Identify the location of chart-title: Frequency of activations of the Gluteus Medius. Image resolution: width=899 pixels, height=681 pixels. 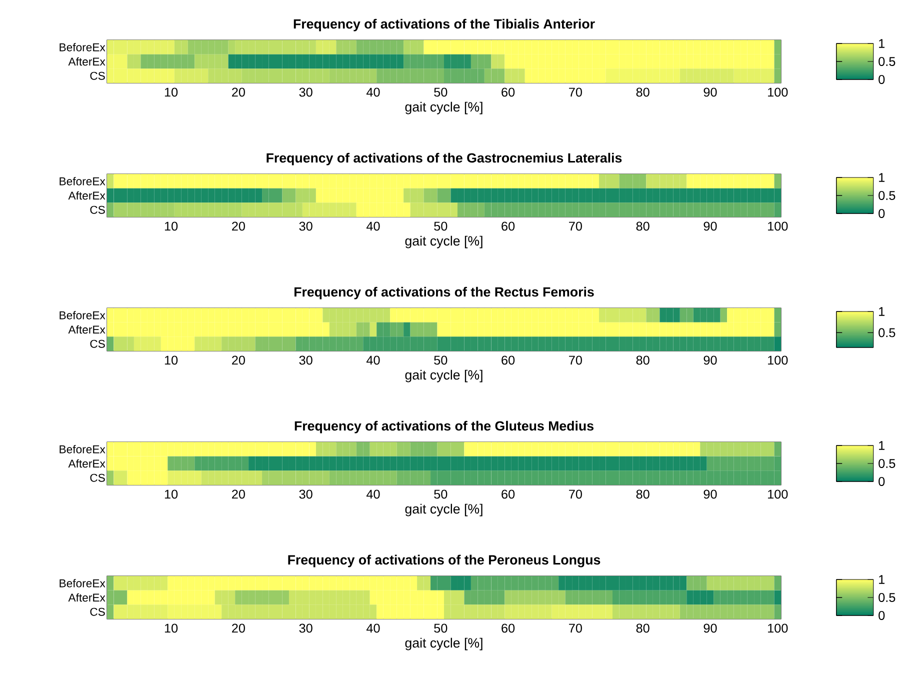
(444, 427).